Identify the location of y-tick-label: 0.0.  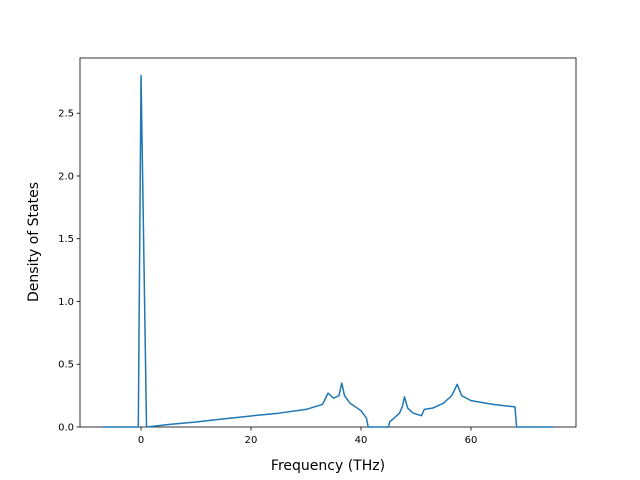
(66, 428).